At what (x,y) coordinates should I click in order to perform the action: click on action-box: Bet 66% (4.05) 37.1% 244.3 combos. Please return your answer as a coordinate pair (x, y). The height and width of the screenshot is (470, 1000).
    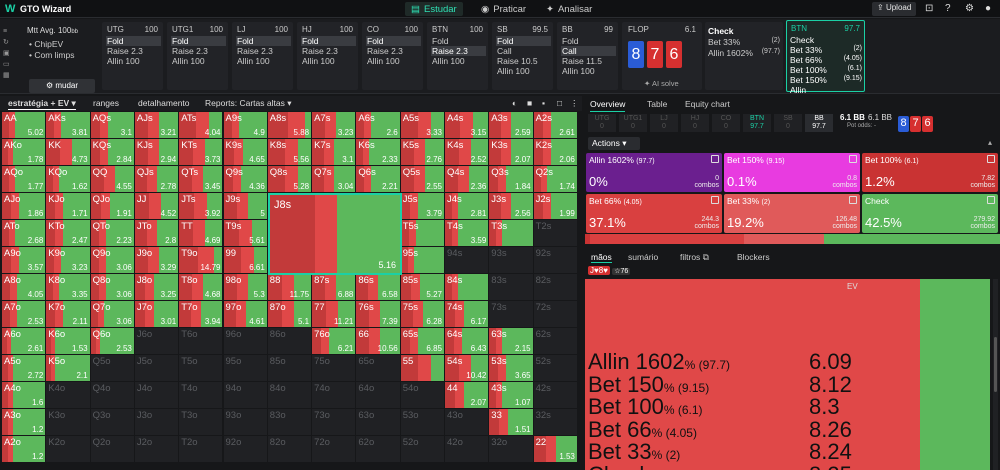
    Looking at the image, I should click on (654, 213).